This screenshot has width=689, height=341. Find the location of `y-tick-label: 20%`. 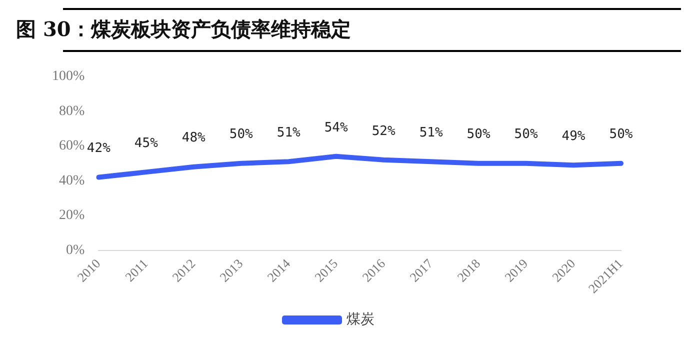

y-tick-label: 20% is located at coordinates (71, 216).